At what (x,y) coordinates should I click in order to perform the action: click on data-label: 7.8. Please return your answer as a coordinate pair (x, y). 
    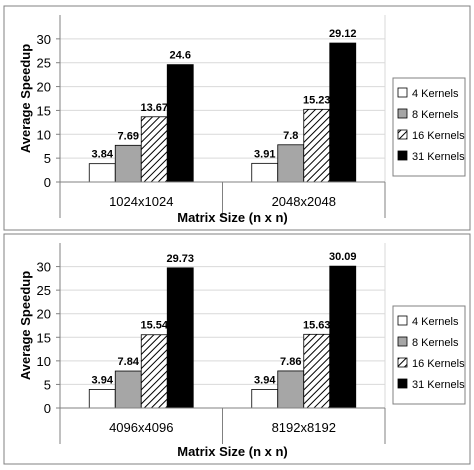
    Looking at the image, I should click on (290, 136).